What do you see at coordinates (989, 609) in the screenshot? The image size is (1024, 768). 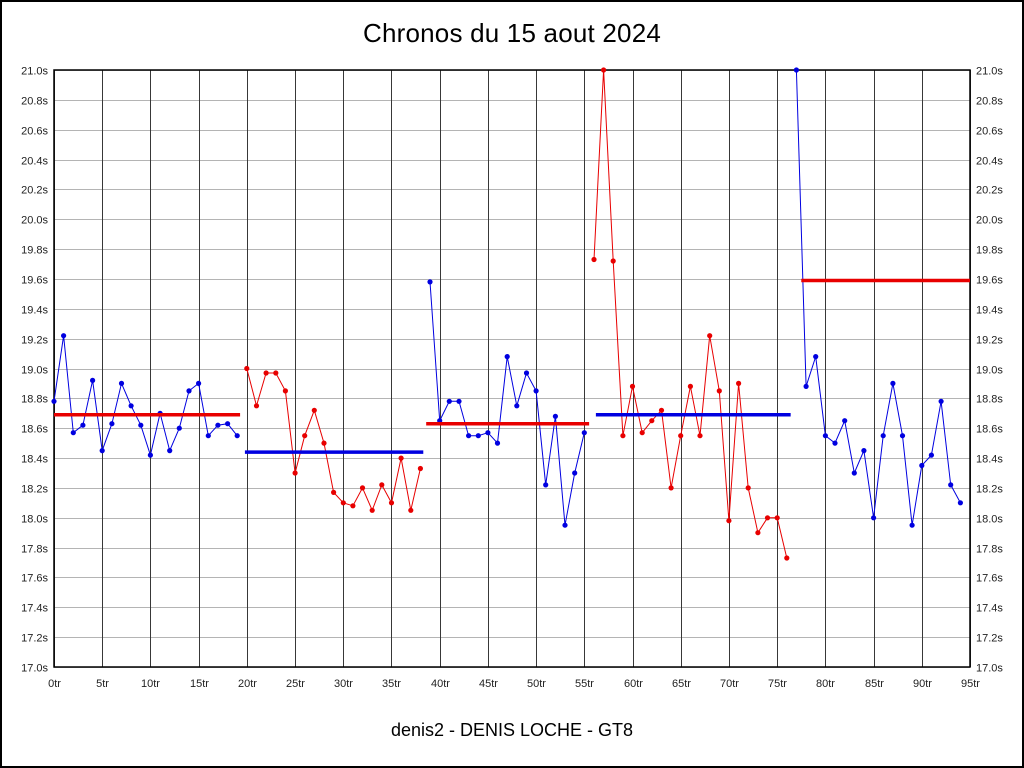 I see `y-tick-label-right: 17.4s` at bounding box center [989, 609].